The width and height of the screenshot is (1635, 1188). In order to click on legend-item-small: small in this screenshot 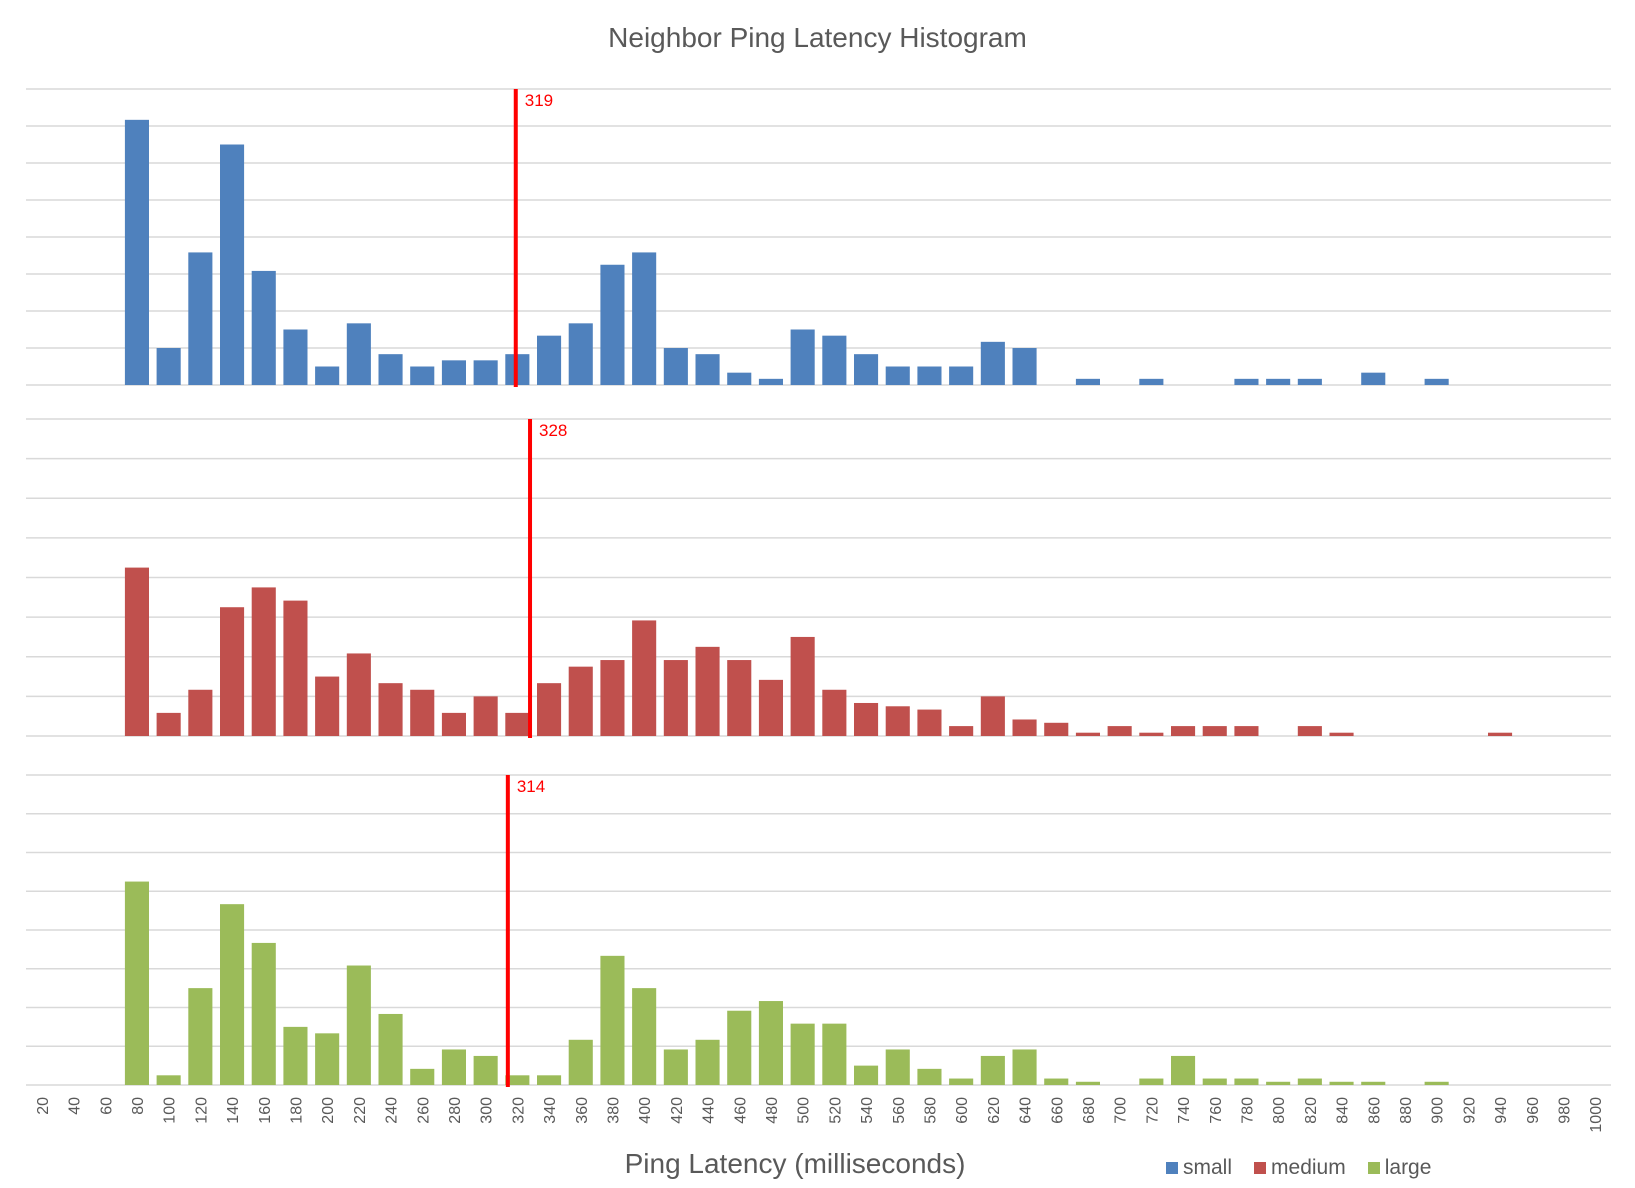, I will do `click(1199, 1168)`.